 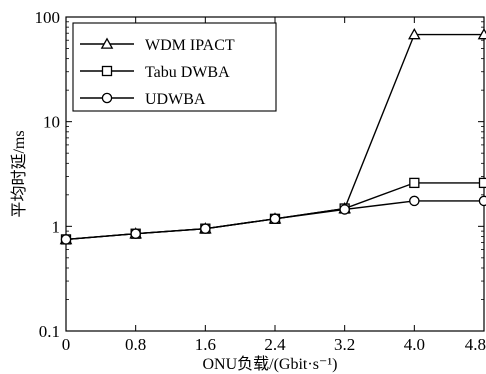 What do you see at coordinates (49, 331) in the screenshot?
I see `y-tick-label: 0.1` at bounding box center [49, 331].